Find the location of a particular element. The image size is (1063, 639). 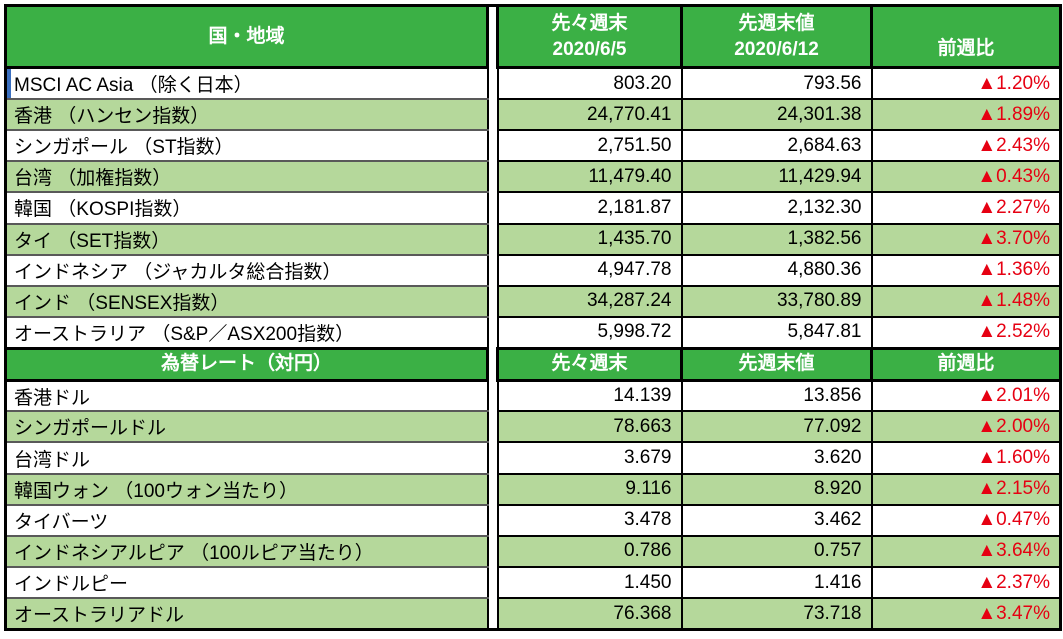

table-row-thb: タイバーツ 3.478 3.462 ▲0.47% is located at coordinates (533, 520).